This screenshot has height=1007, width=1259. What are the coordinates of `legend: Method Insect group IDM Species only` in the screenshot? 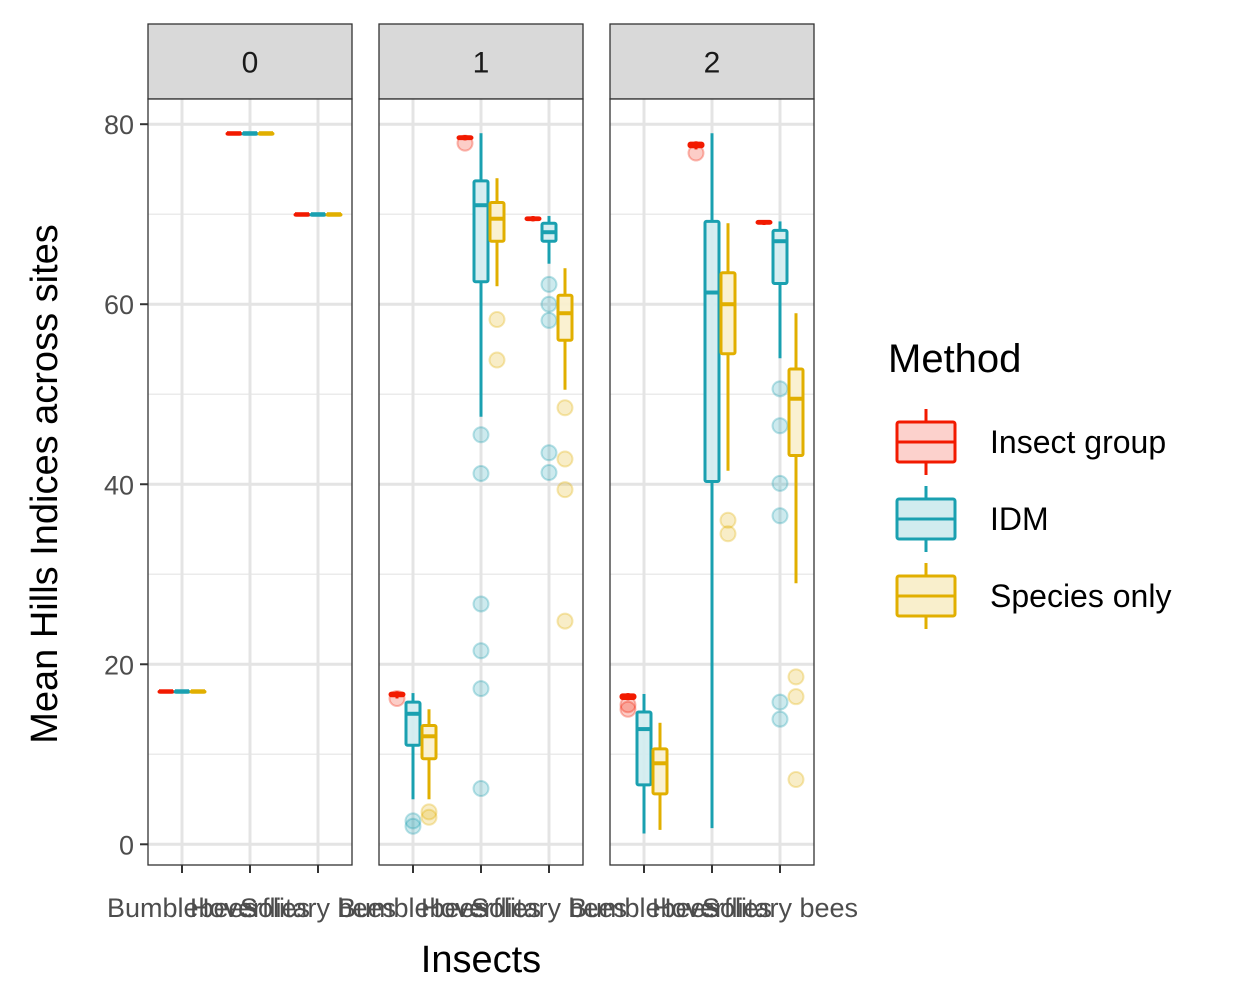 It's located at (1029, 483).